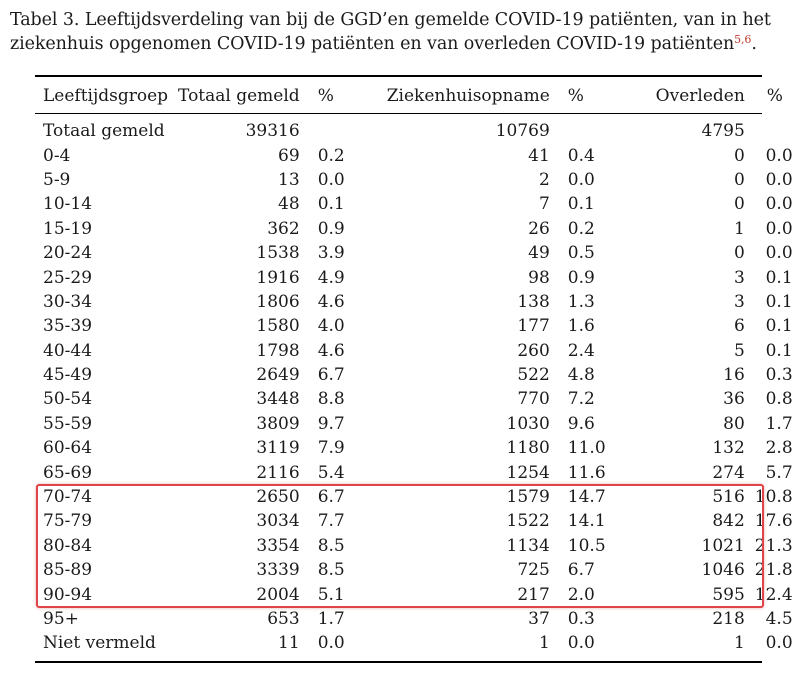 This screenshot has height=680, width=799. What do you see at coordinates (586, 448) in the screenshot?
I see `cell-hospital-percent: 11.0` at bounding box center [586, 448].